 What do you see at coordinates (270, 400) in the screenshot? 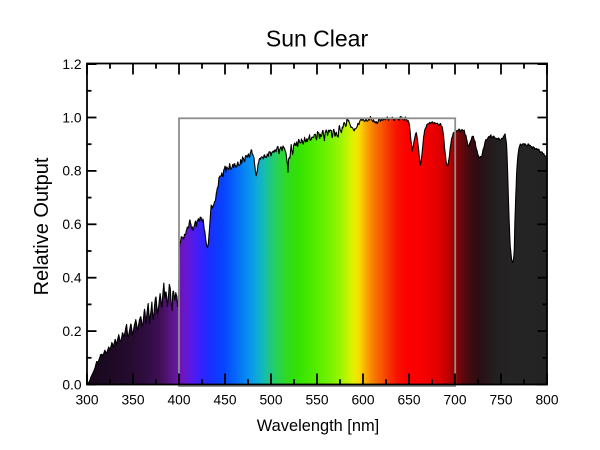
I see `svg-text: 500` at bounding box center [270, 400].